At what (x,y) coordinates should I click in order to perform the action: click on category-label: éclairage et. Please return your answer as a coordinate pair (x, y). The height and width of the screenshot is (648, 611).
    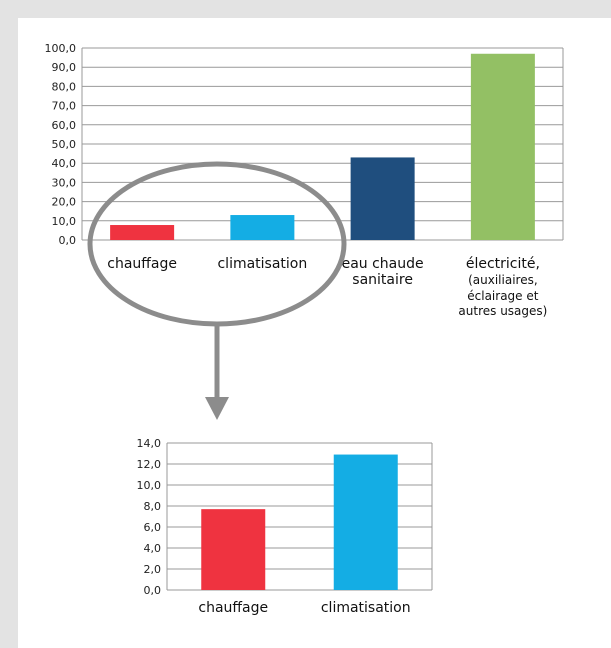
    Looking at the image, I should click on (502, 296).